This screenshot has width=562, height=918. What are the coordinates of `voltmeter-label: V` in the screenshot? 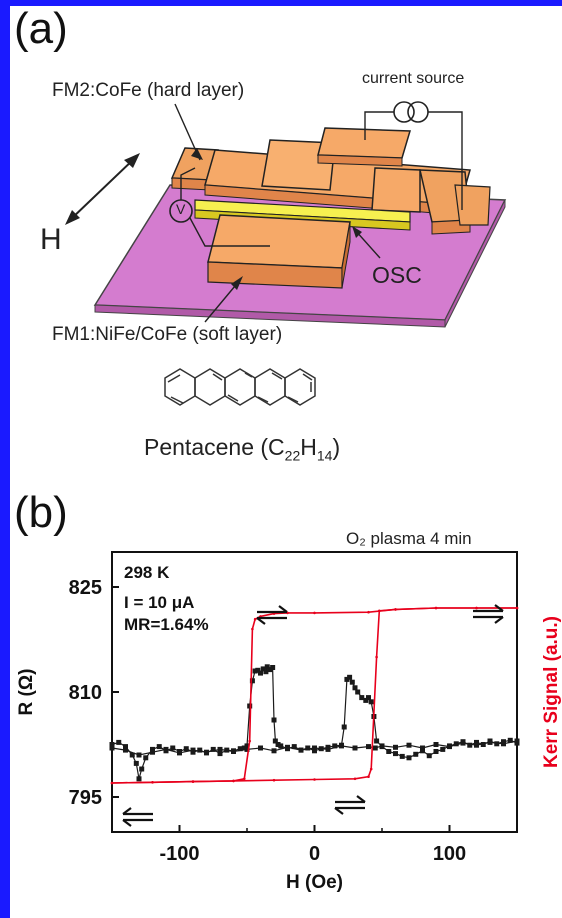 It's located at (181, 209).